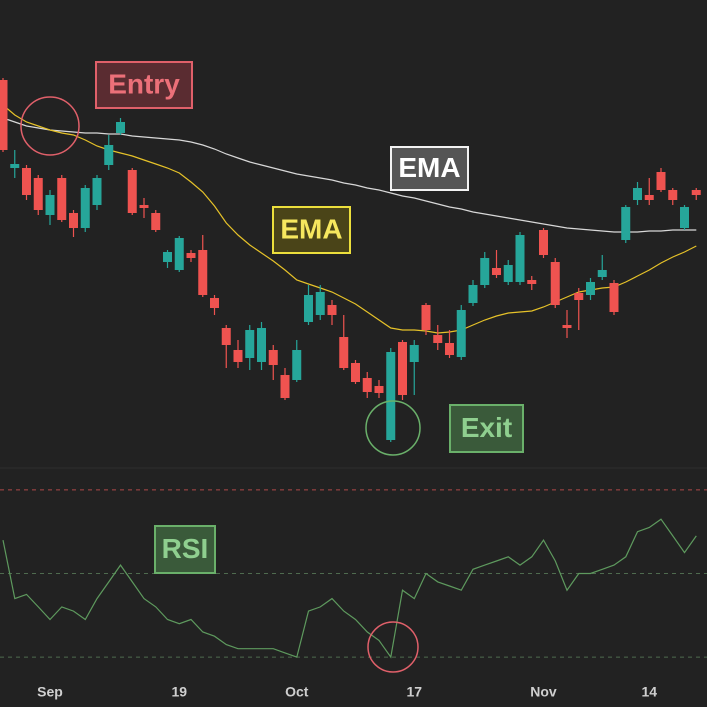  What do you see at coordinates (179, 692) in the screenshot?
I see `x-tick-label: 19` at bounding box center [179, 692].